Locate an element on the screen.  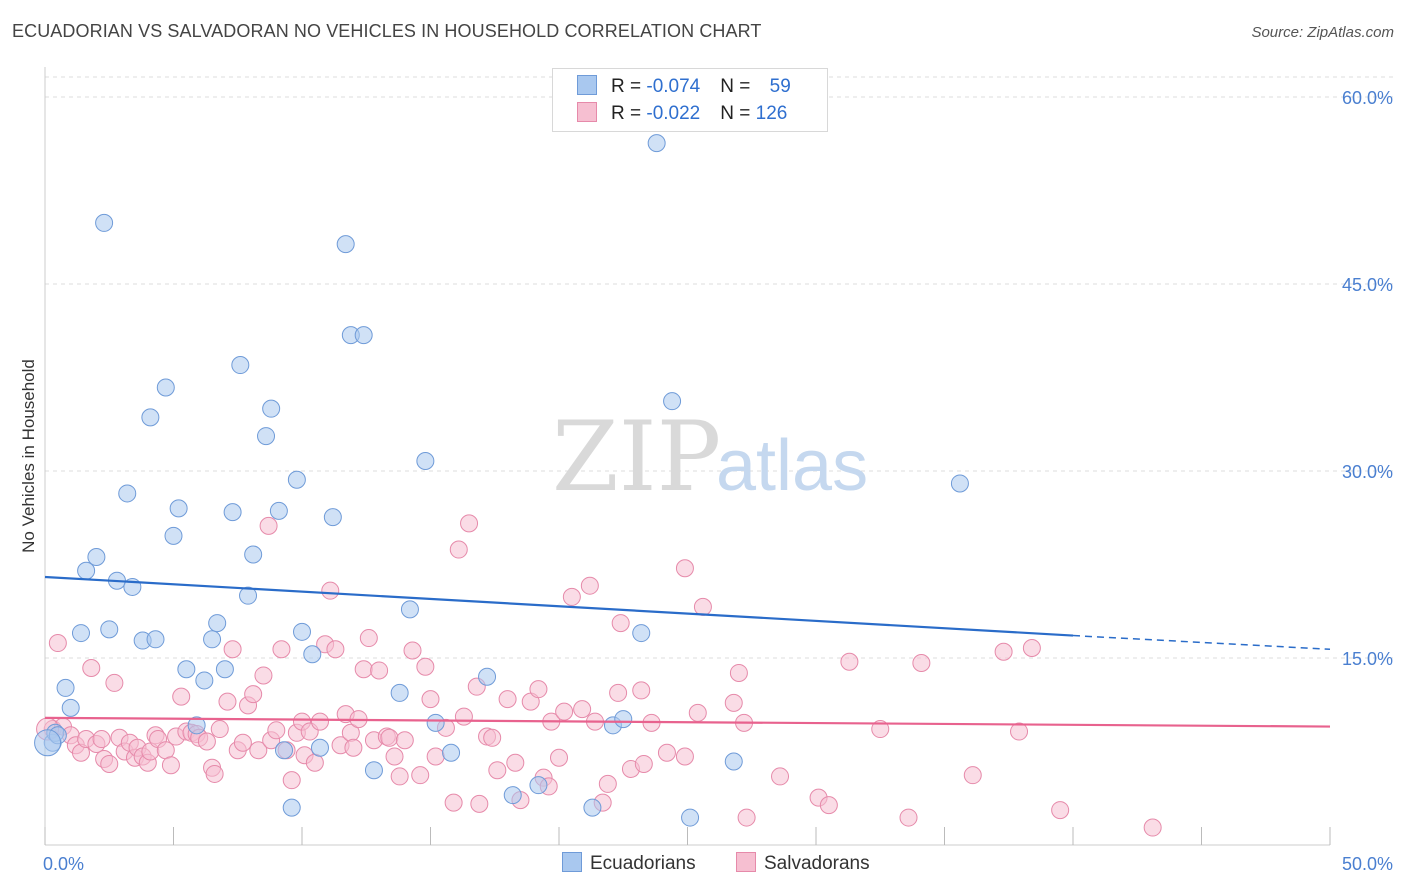
bottom-legend-salvadorans: Salvadorans is located at coordinates (803, 863).